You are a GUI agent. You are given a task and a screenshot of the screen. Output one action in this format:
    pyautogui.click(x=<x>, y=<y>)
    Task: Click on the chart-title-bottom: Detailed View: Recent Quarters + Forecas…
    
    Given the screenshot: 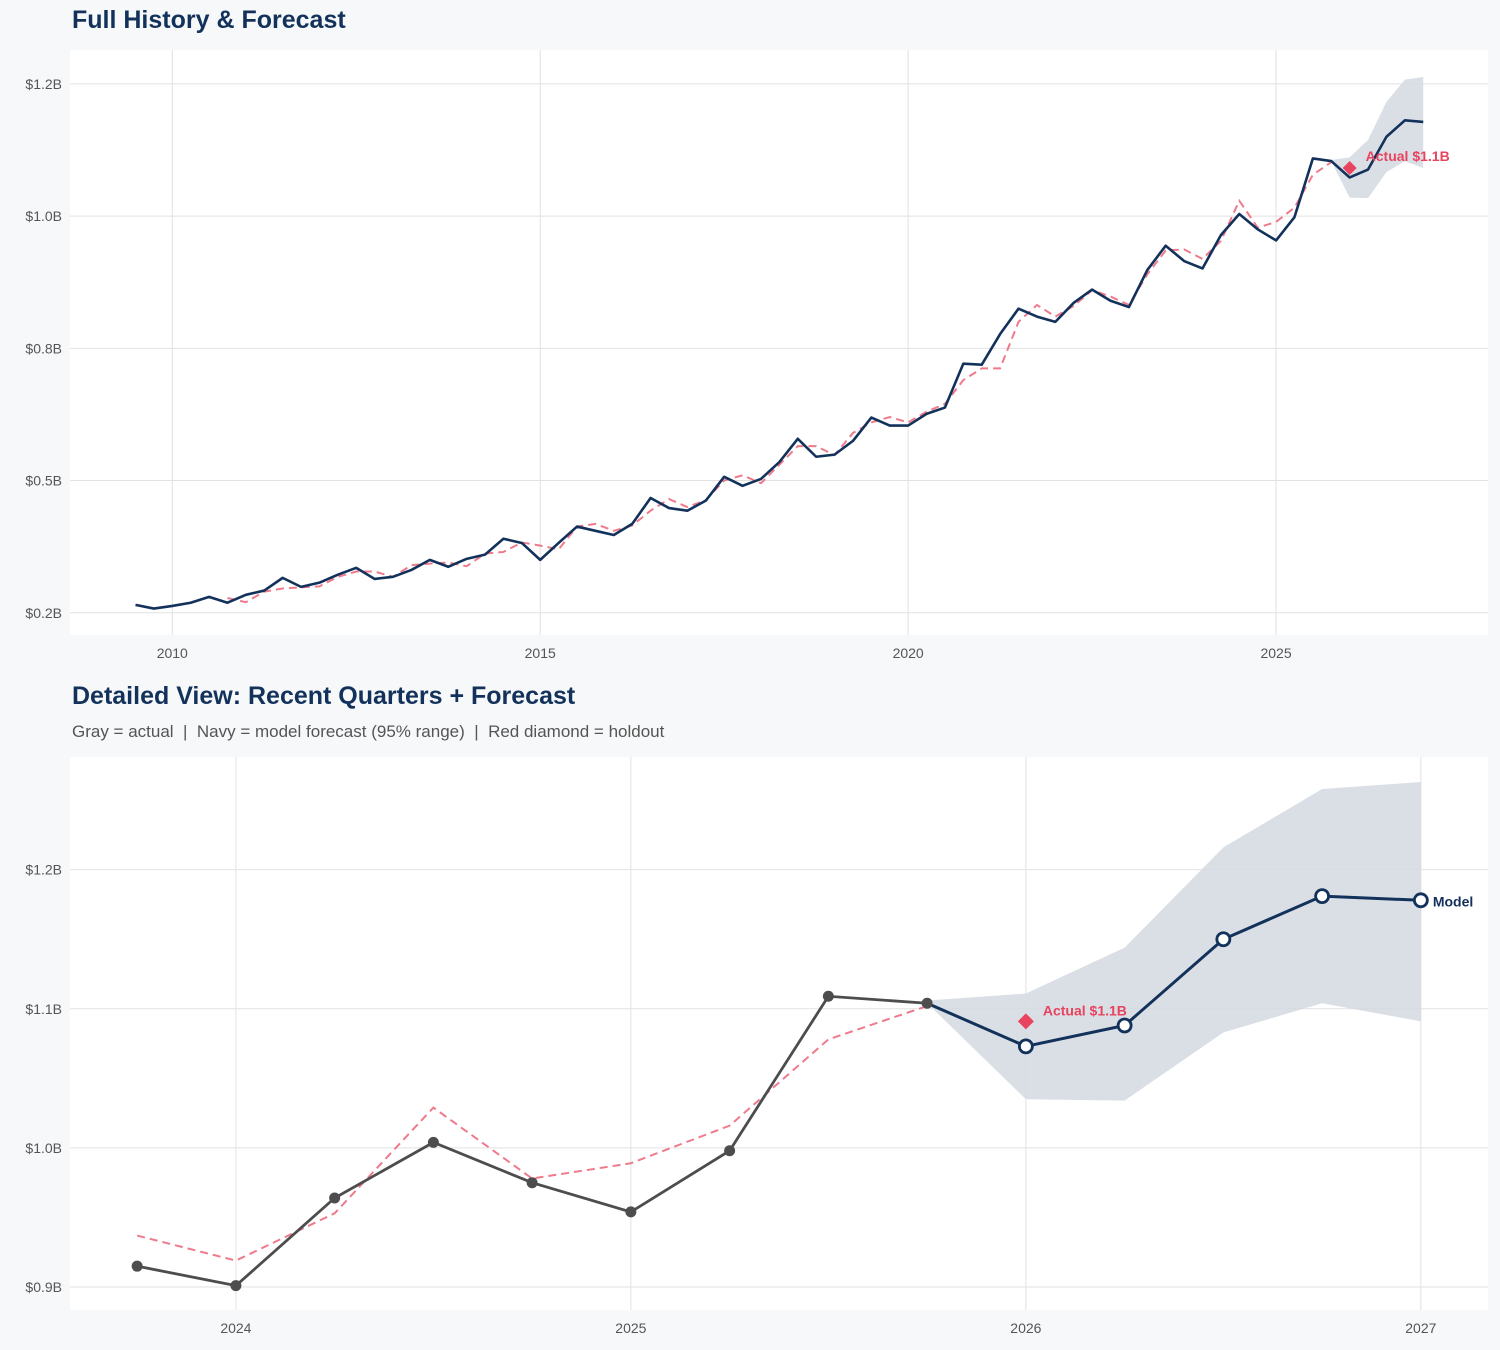 What is the action you would take?
    pyautogui.click(x=324, y=696)
    